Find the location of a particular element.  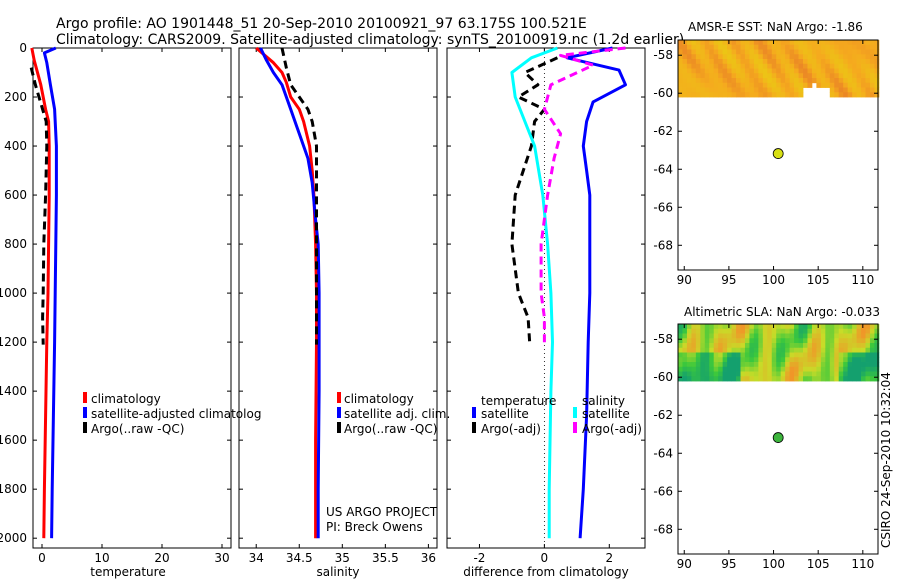

series-line-satellite-adjusted-climatology is located at coordinates (50, 292).